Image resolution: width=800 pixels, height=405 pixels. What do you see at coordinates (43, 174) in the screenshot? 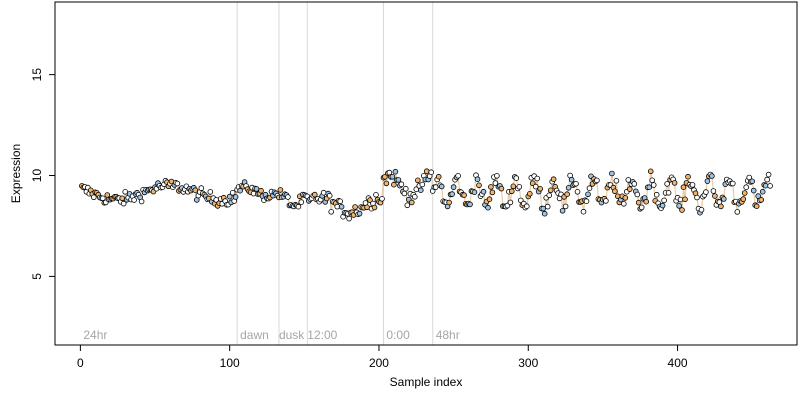
I see `y-axis: 5 10 15` at bounding box center [43, 174].